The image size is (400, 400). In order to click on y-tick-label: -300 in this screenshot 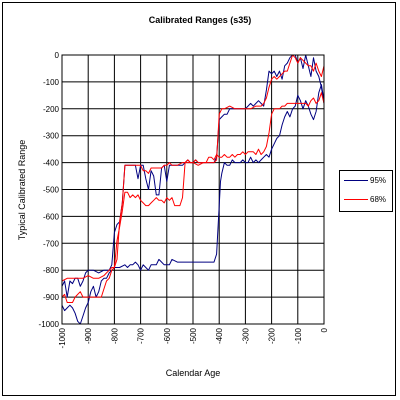, I will do `click(51, 136)`.